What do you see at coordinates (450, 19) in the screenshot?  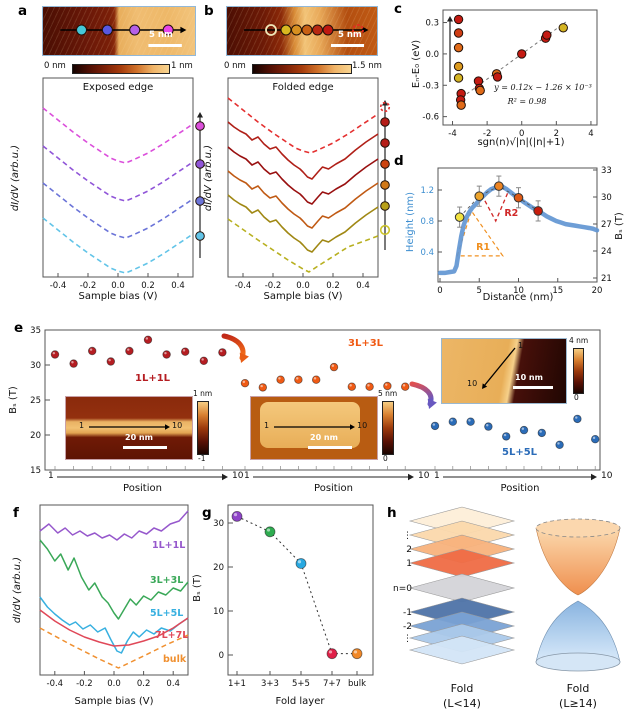 I see `ladder-arrowhead` at bounding box center [450, 19].